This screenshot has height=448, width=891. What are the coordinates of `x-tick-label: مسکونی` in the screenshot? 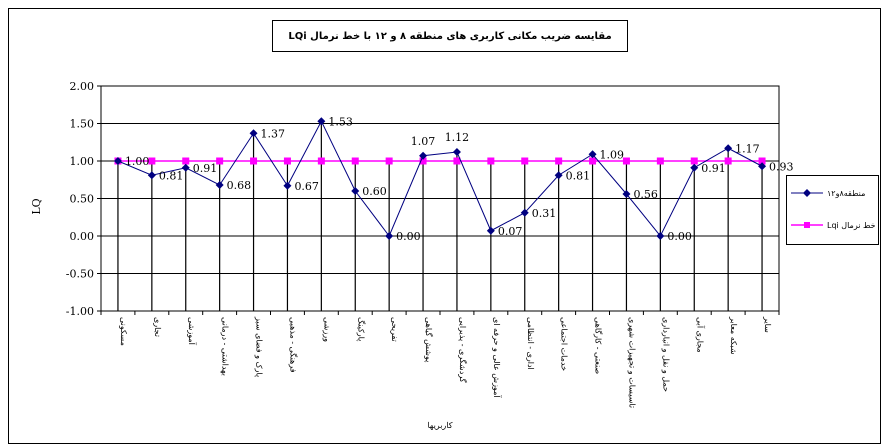 It's located at (123, 331).